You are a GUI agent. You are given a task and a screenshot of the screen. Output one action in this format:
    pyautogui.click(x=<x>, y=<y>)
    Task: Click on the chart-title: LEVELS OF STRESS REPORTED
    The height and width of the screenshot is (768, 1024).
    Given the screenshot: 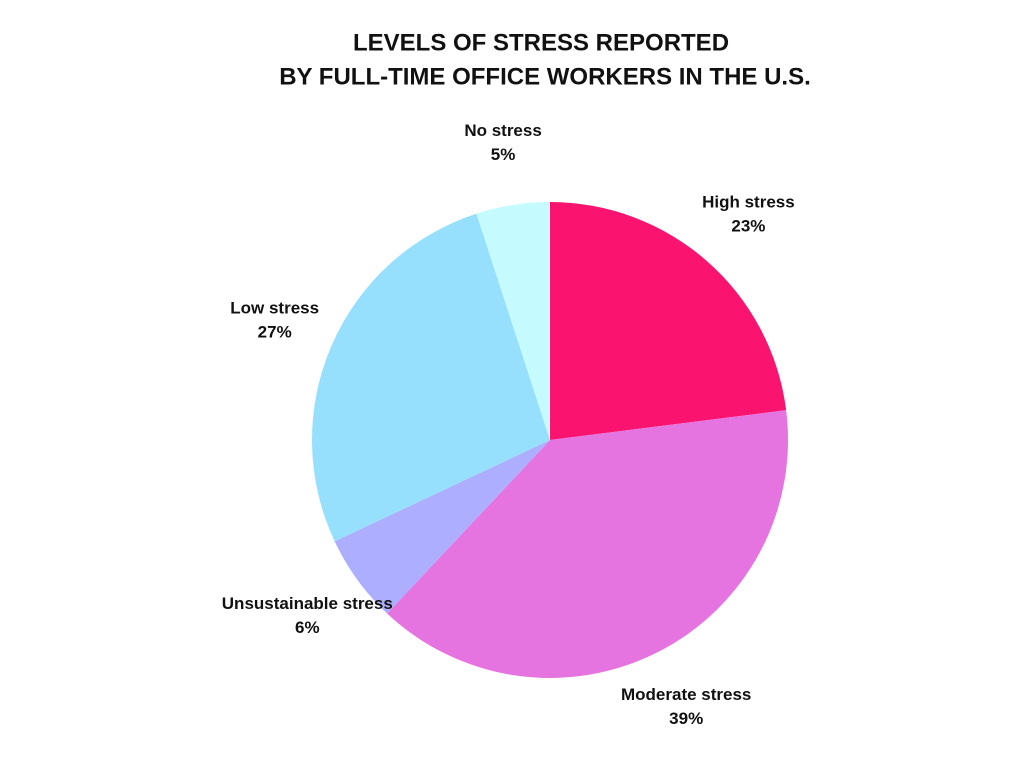 What is the action you would take?
    pyautogui.click(x=541, y=42)
    